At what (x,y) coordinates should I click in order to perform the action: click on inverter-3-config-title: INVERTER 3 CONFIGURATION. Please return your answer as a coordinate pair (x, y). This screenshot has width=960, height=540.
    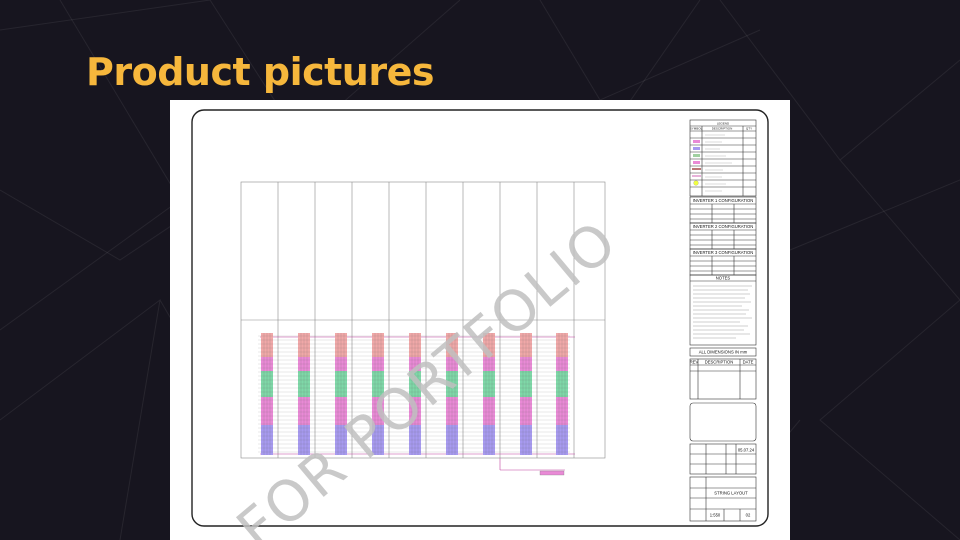
    Looking at the image, I should click on (723, 252).